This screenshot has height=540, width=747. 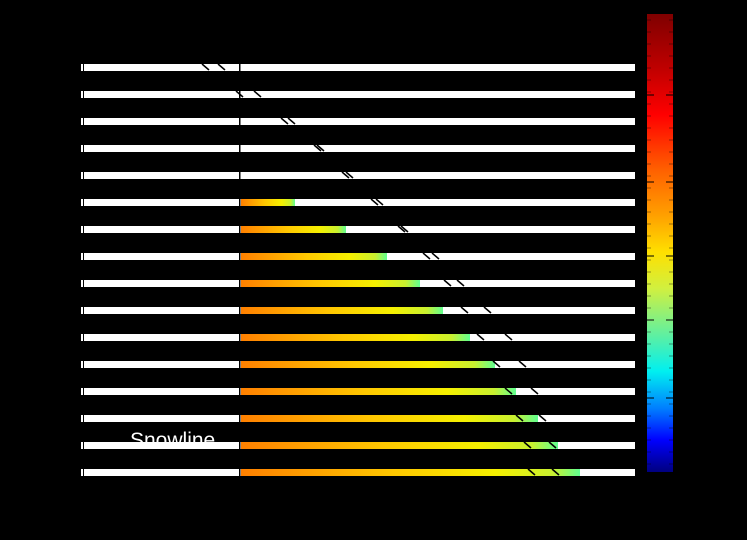 What do you see at coordinates (173, 440) in the screenshot?
I see `snowline-label: Snowline` at bounding box center [173, 440].